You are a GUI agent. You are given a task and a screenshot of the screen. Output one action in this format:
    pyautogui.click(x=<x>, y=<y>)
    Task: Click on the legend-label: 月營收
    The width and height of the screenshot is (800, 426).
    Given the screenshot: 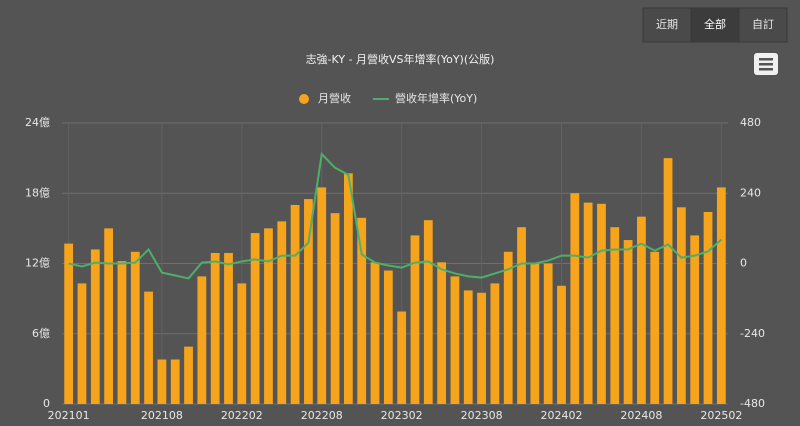 What is the action you would take?
    pyautogui.click(x=334, y=98)
    